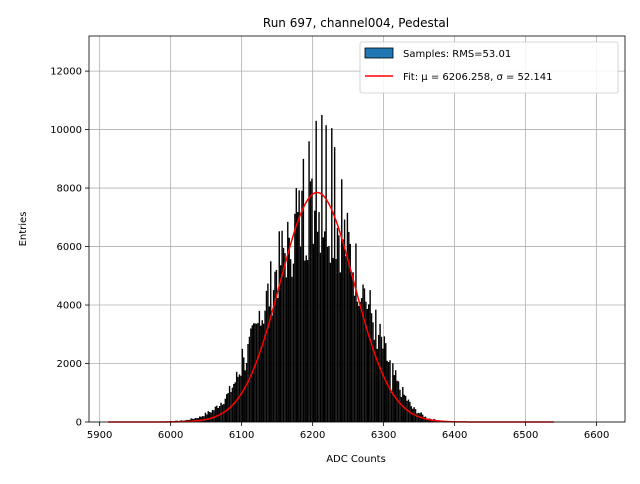 The image size is (640, 484). What do you see at coordinates (66, 130) in the screenshot?
I see `y-tick-label: 10000` at bounding box center [66, 130].